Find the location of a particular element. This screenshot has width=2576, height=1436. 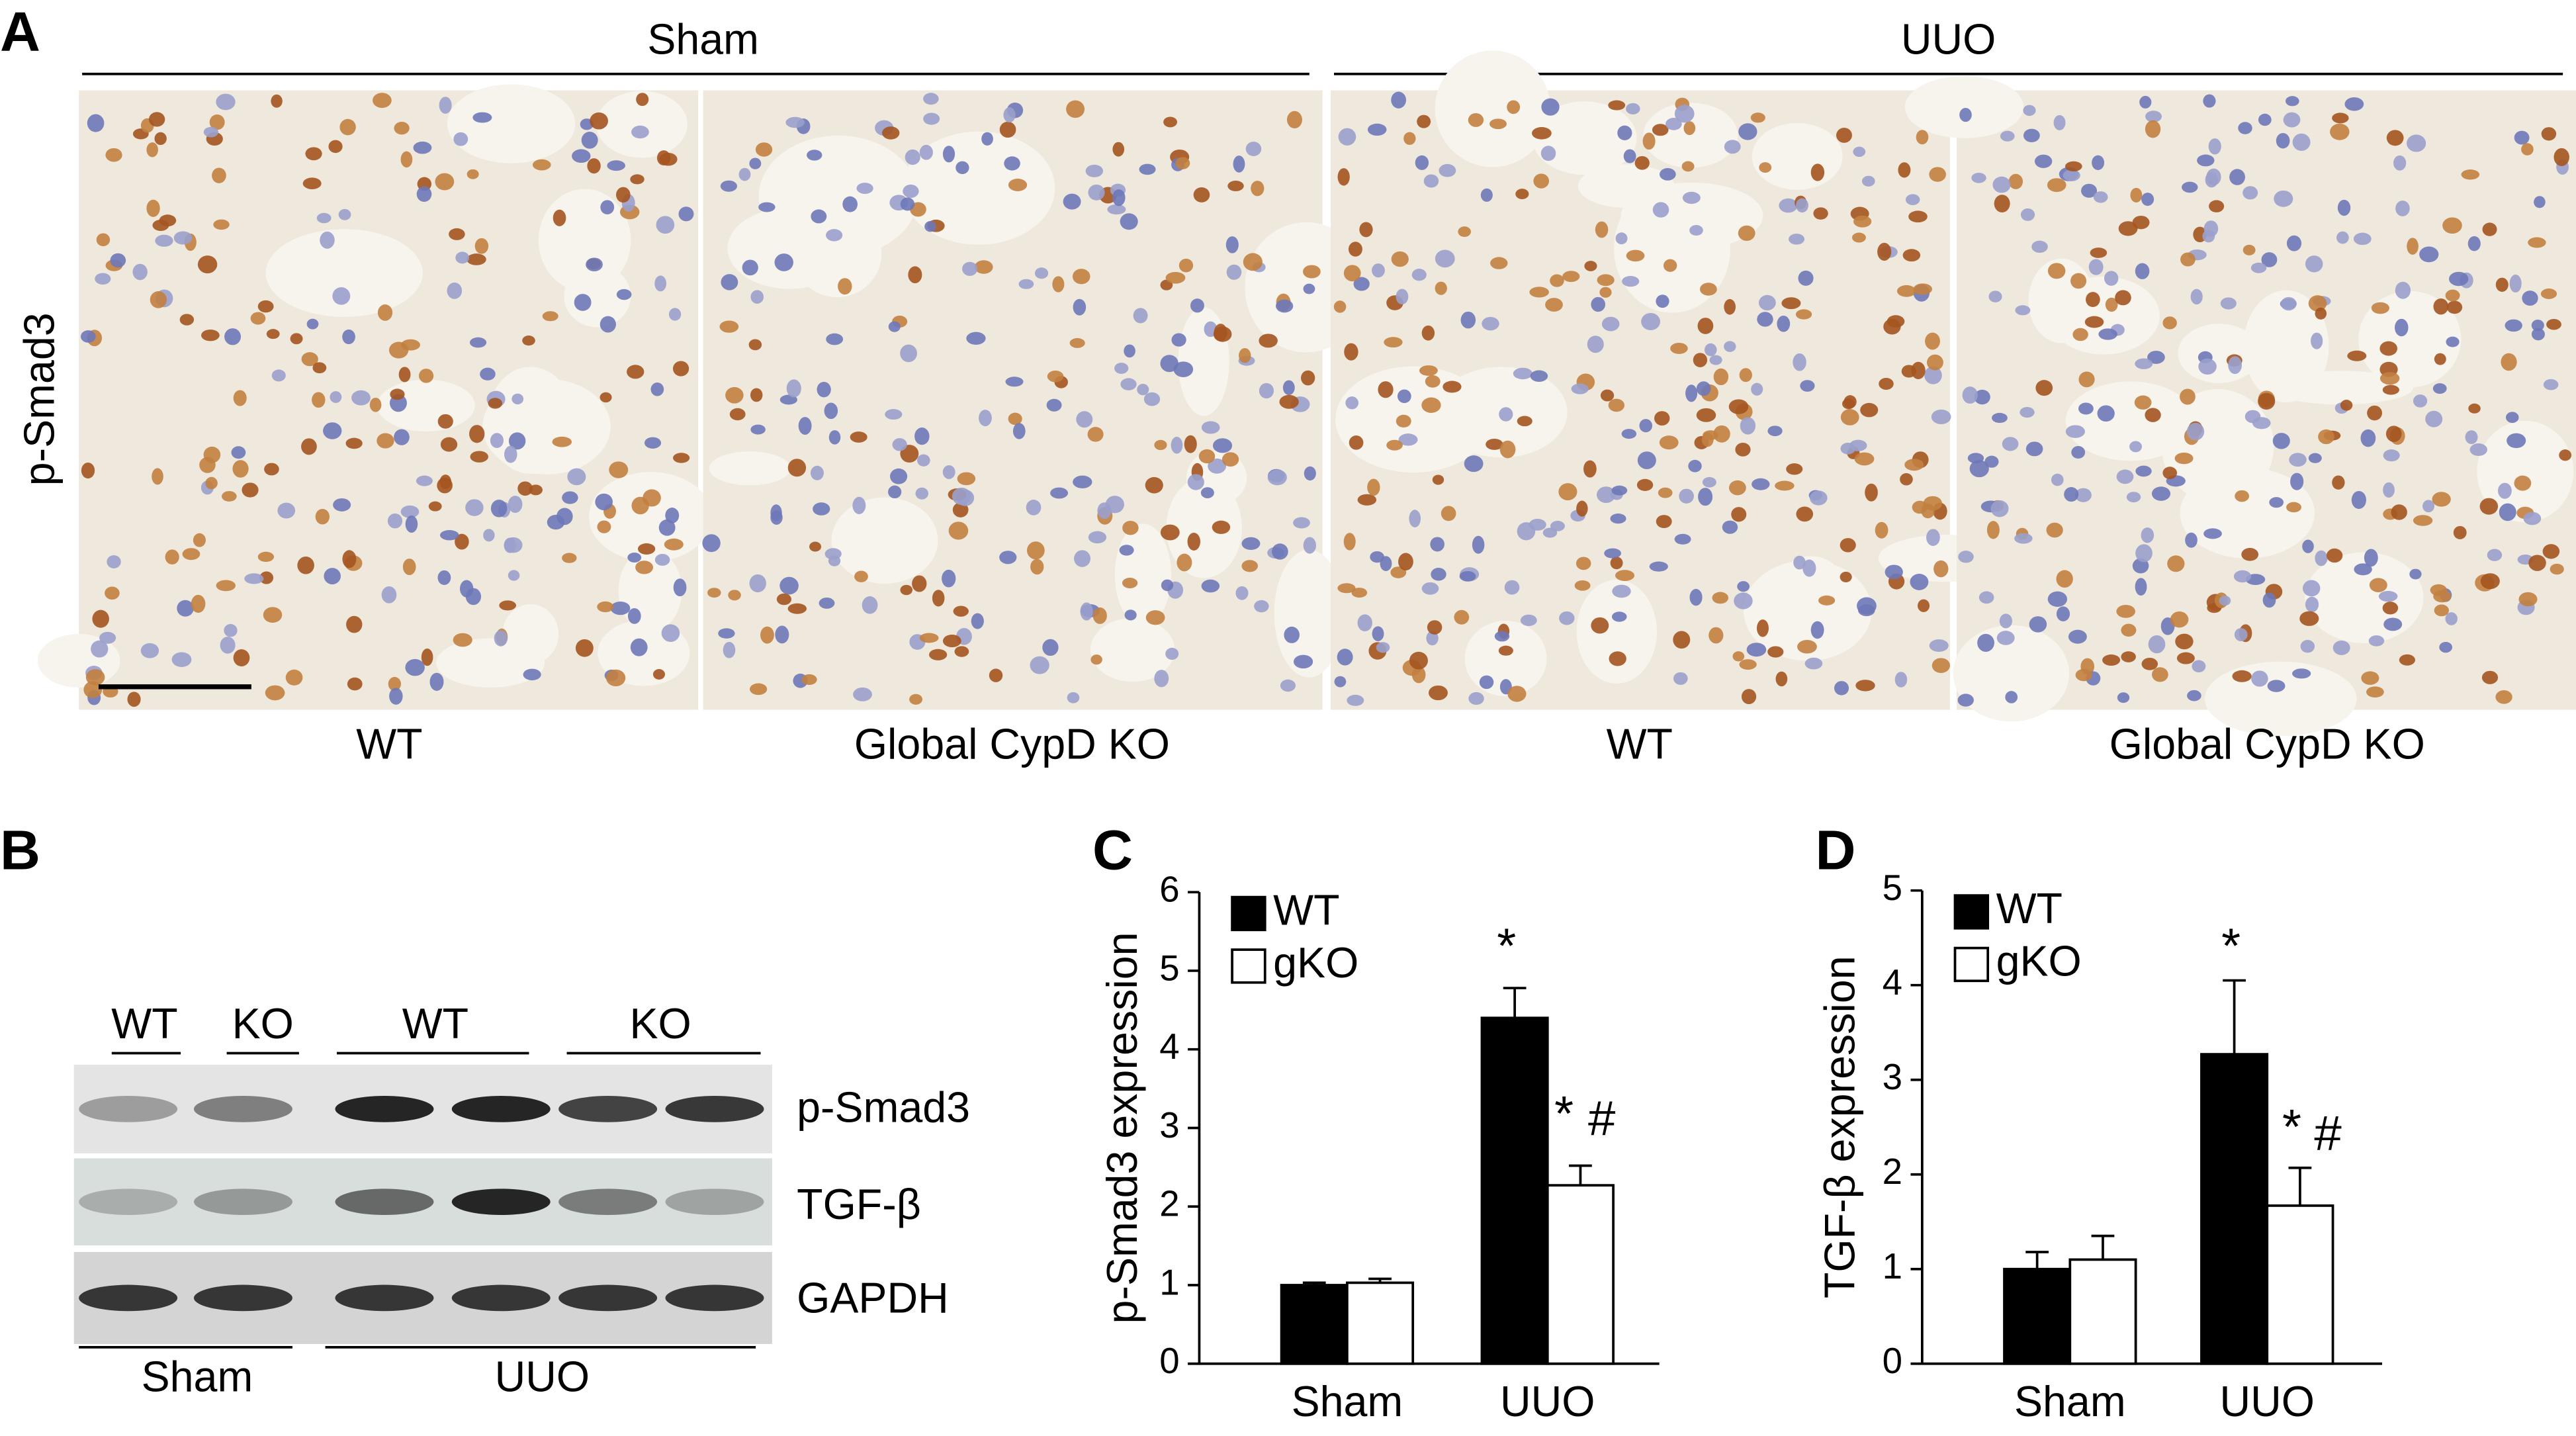

group-label: Sham is located at coordinates (703, 40).